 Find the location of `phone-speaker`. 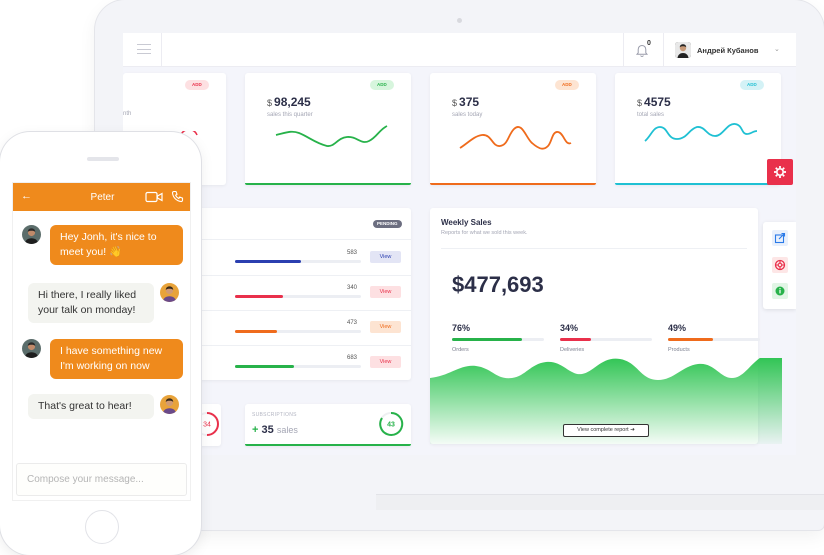

phone-speaker is located at coordinates (103, 159).